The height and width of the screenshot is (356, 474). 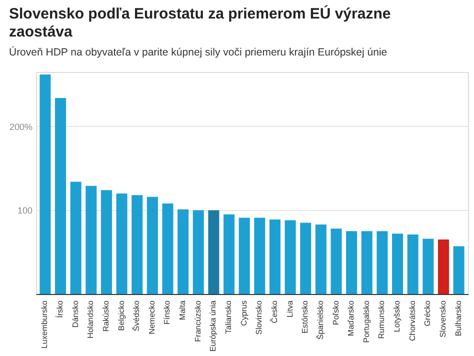 I want to click on x-tick-label: Estónsko, so click(x=305, y=317).